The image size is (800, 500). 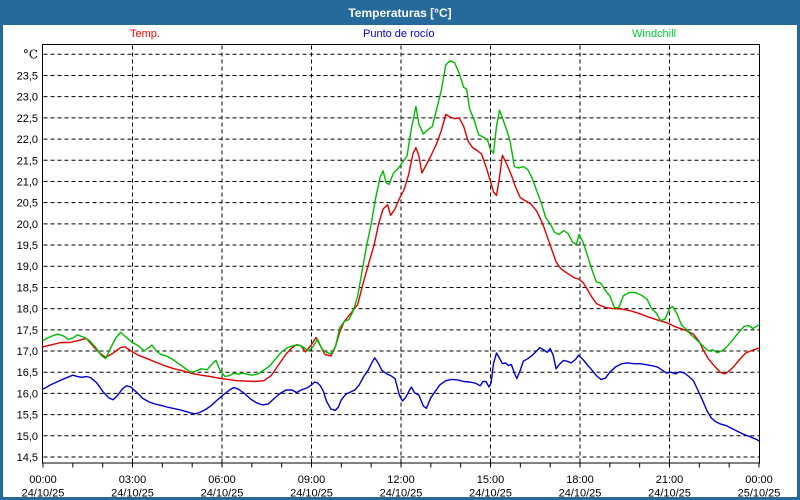 I want to click on x-tick-date-label: 25/10/25, so click(x=759, y=494).